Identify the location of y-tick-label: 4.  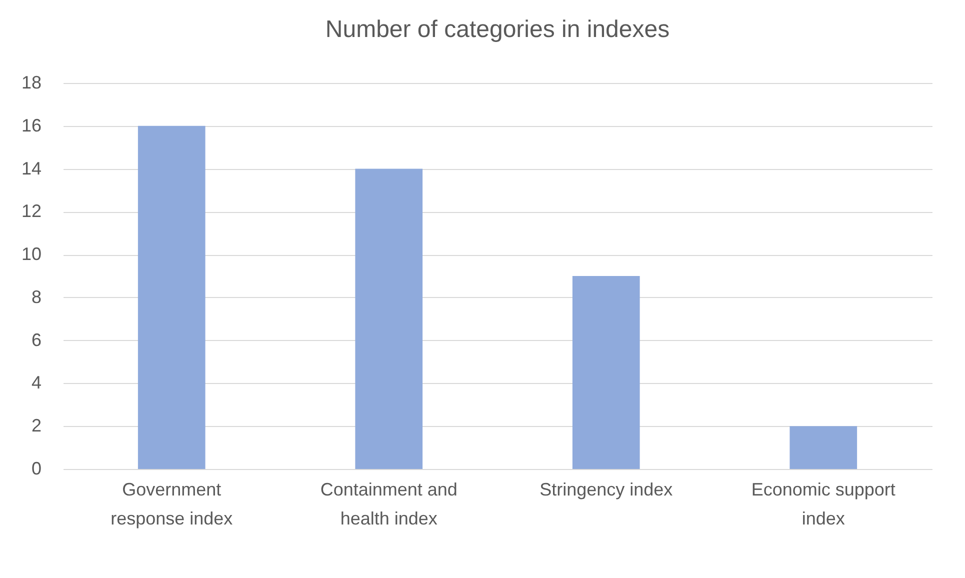
(36, 382).